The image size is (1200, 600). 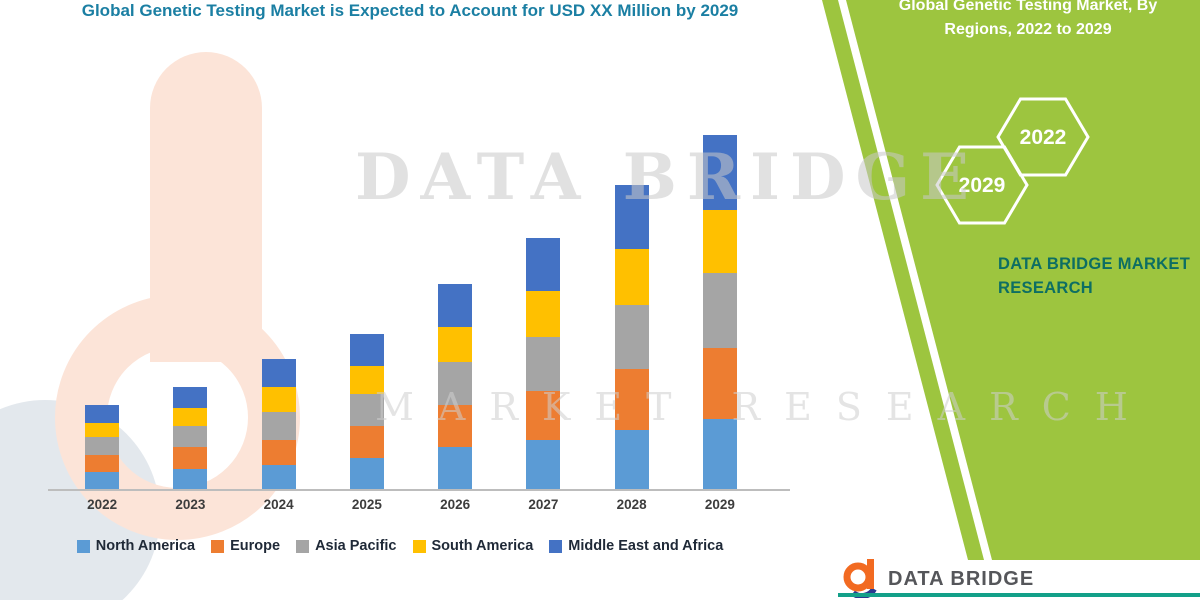 I want to click on legend-swatch-asia-pacific, so click(x=303, y=546).